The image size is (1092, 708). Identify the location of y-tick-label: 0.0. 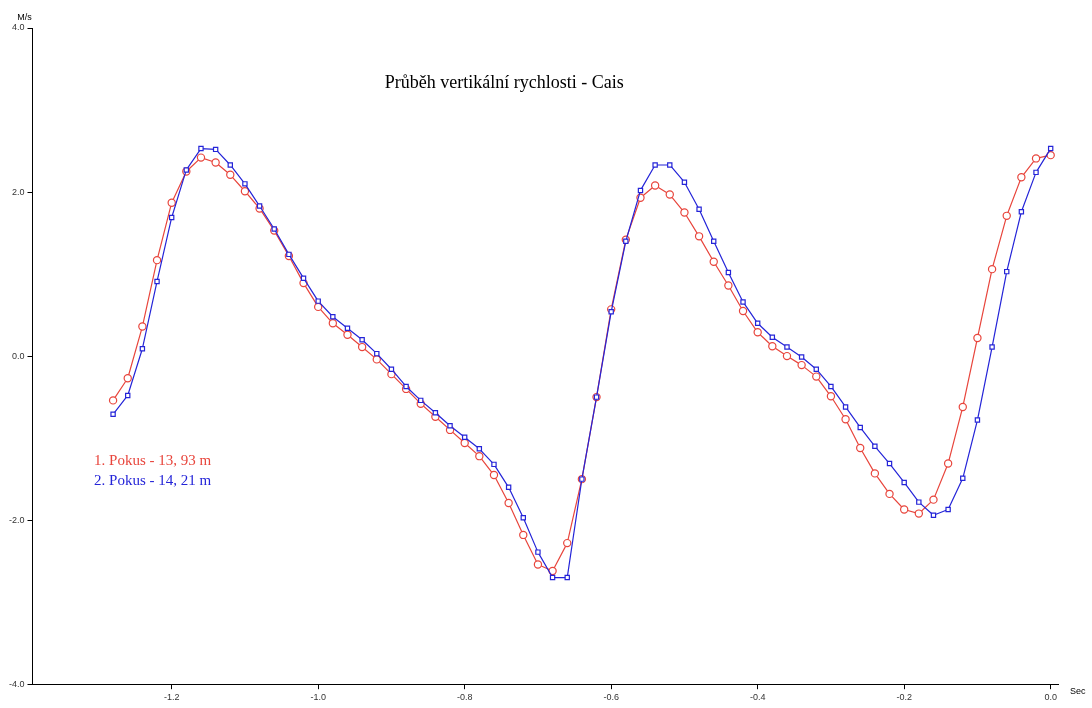
(18, 355).